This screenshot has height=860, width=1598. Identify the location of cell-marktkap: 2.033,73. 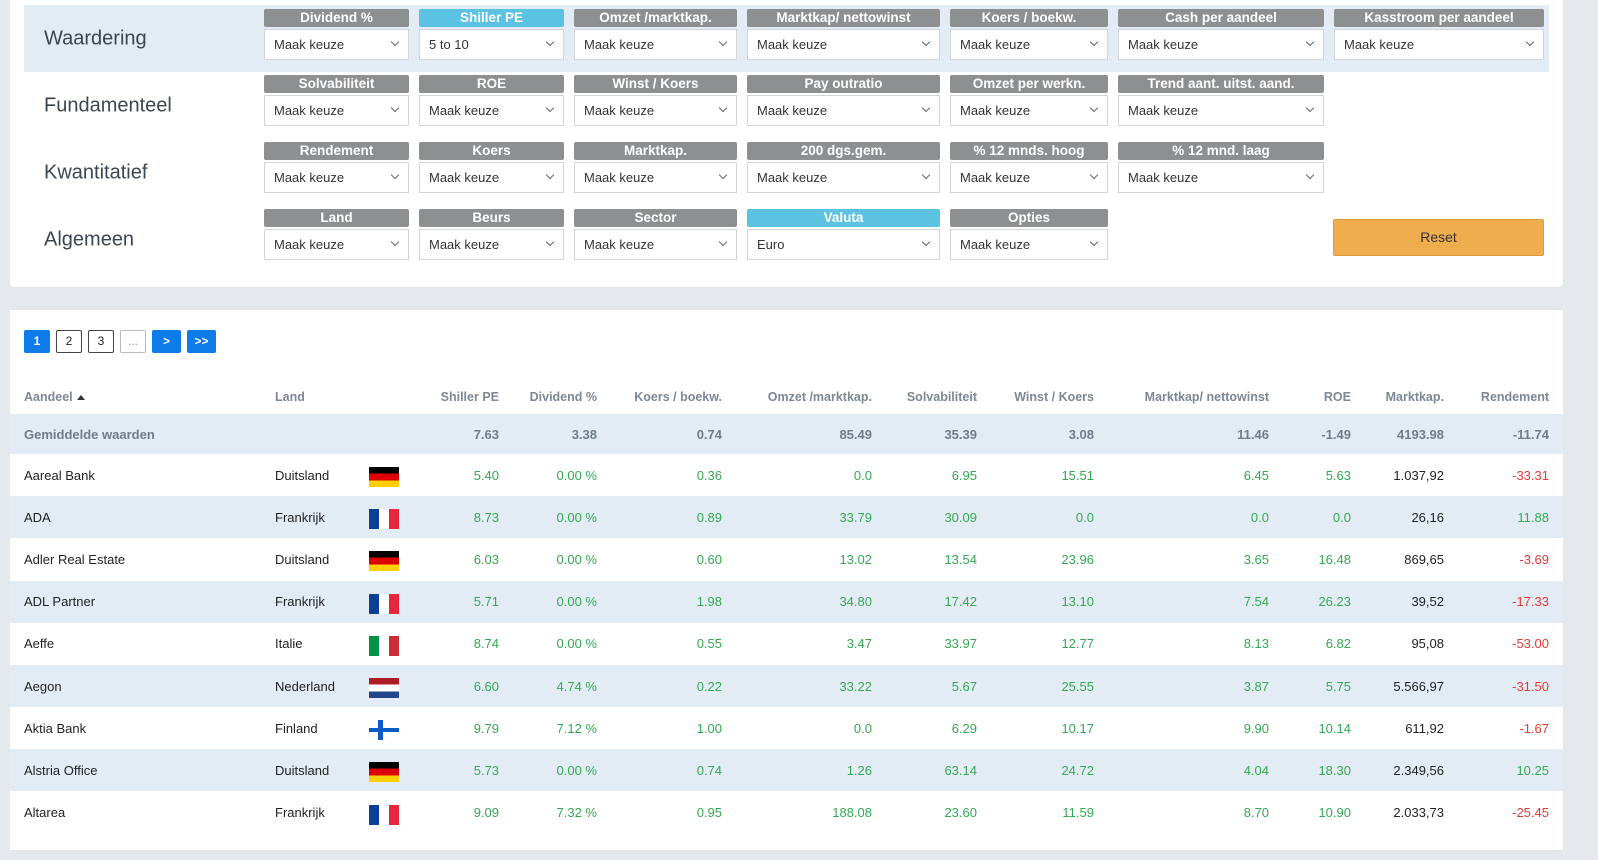
(1418, 813).